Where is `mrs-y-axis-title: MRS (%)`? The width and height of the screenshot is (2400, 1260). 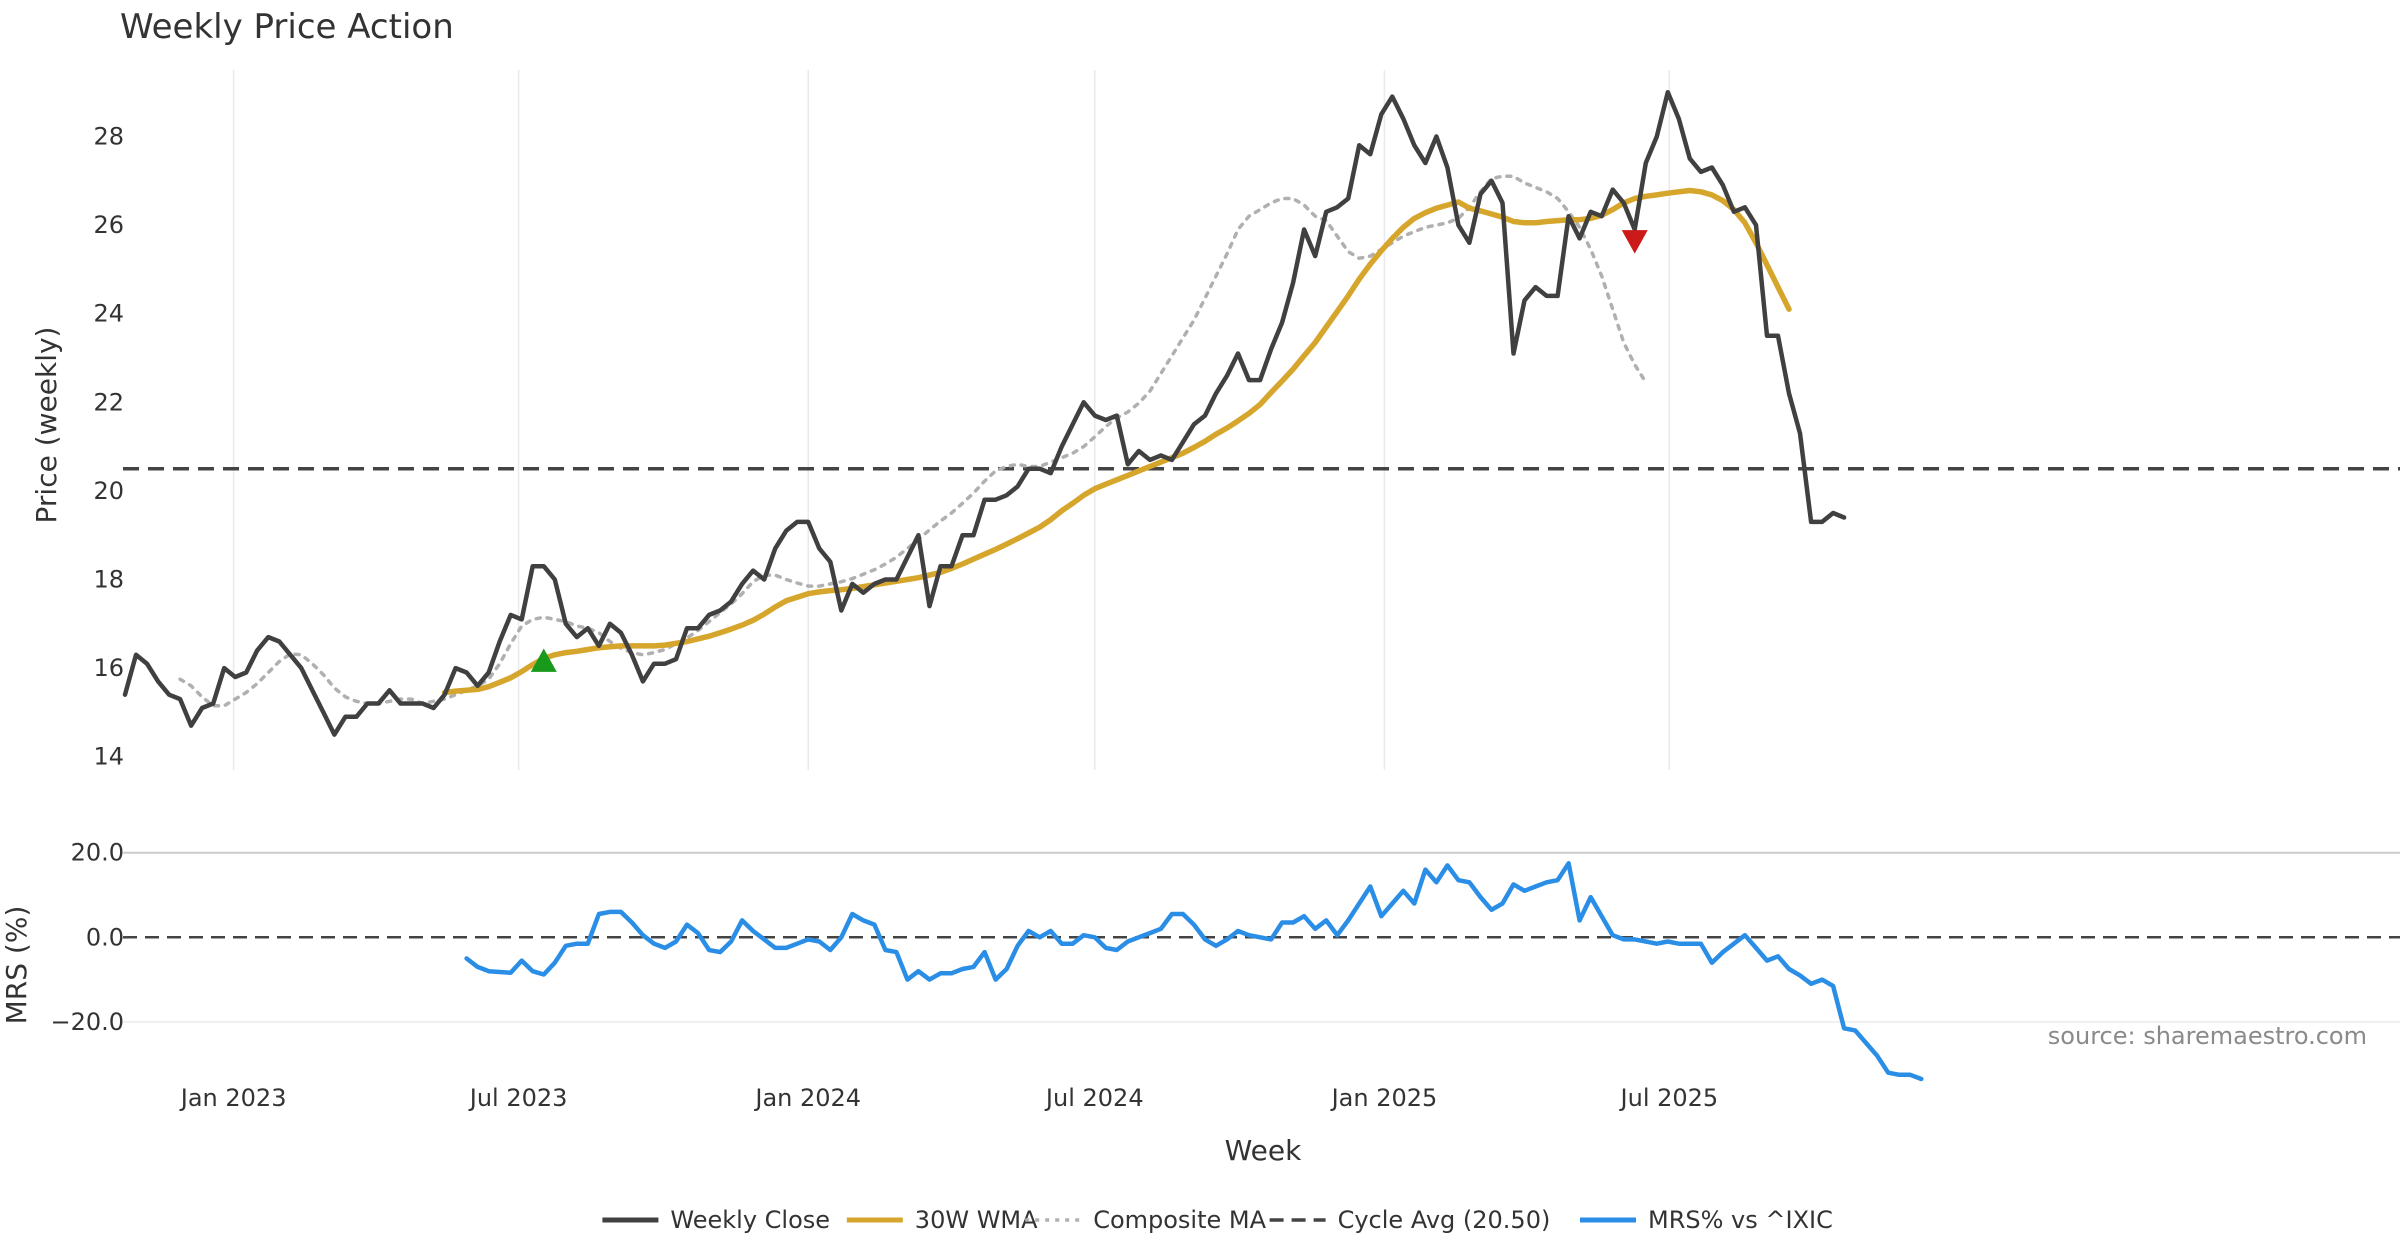
mrs-y-axis-title: MRS (%) is located at coordinates (16, 965).